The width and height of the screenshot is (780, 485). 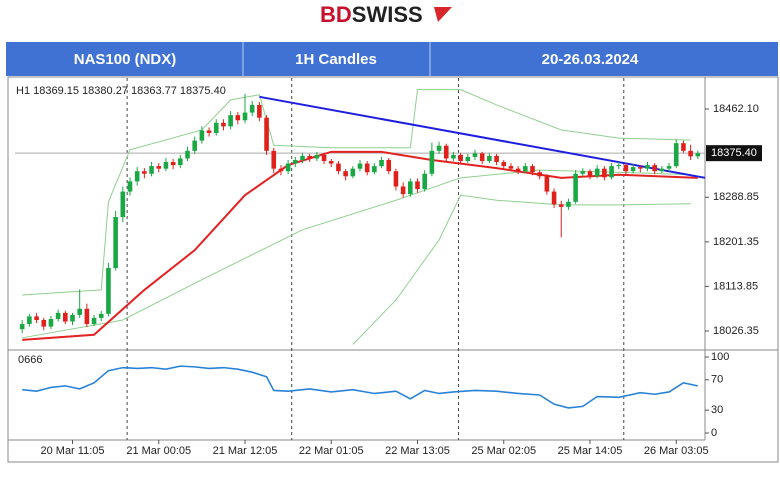 What do you see at coordinates (720, 357) in the screenshot?
I see `y-tick-label: 100` at bounding box center [720, 357].